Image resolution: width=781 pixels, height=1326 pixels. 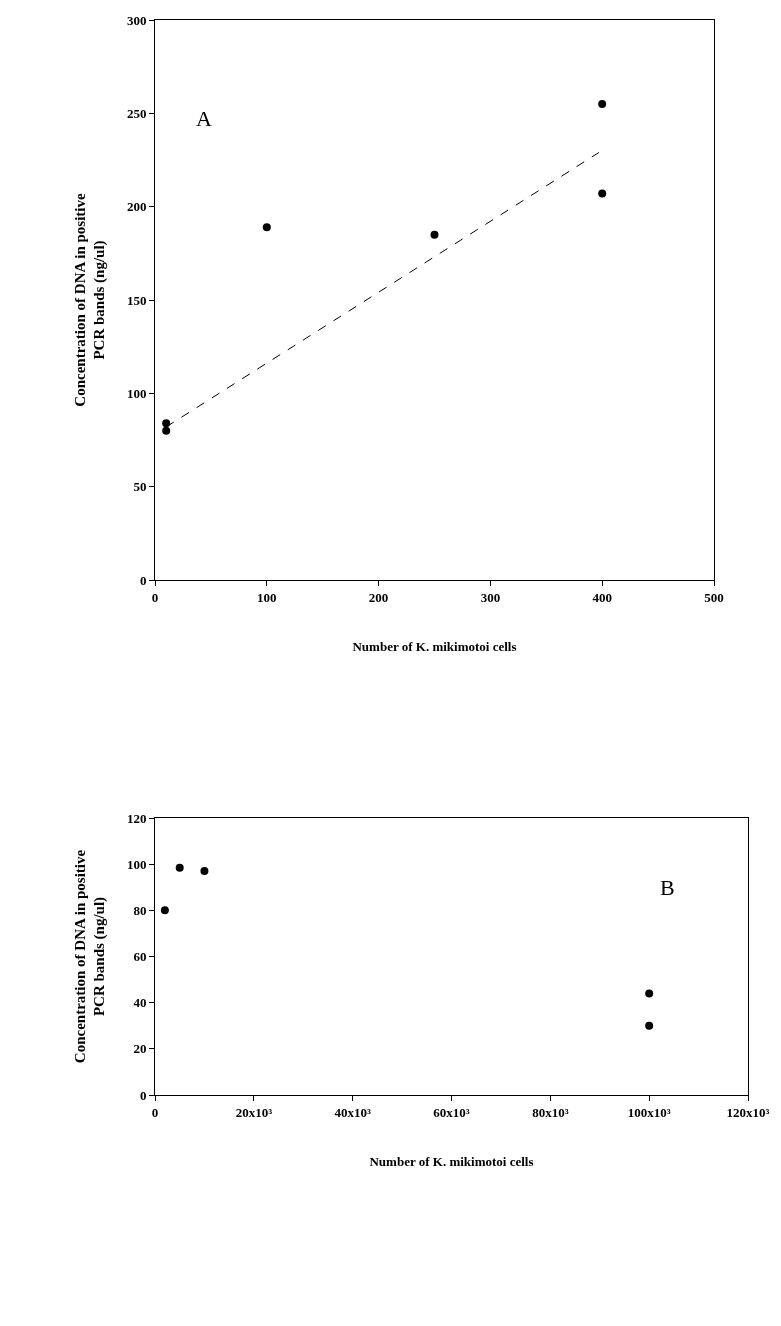 I want to click on y-tick-label: 120, so click(x=136, y=818).